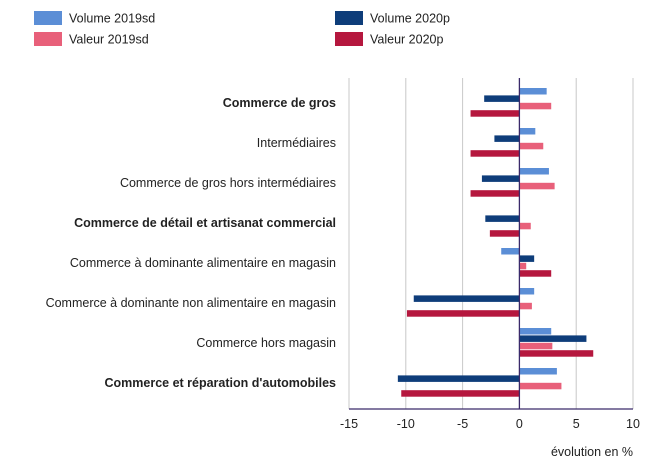 This screenshot has height=465, width=648. What do you see at coordinates (458, 378) in the screenshot?
I see `bar-volume-2020p-commerce-et-reparation-d-automobiles` at bounding box center [458, 378].